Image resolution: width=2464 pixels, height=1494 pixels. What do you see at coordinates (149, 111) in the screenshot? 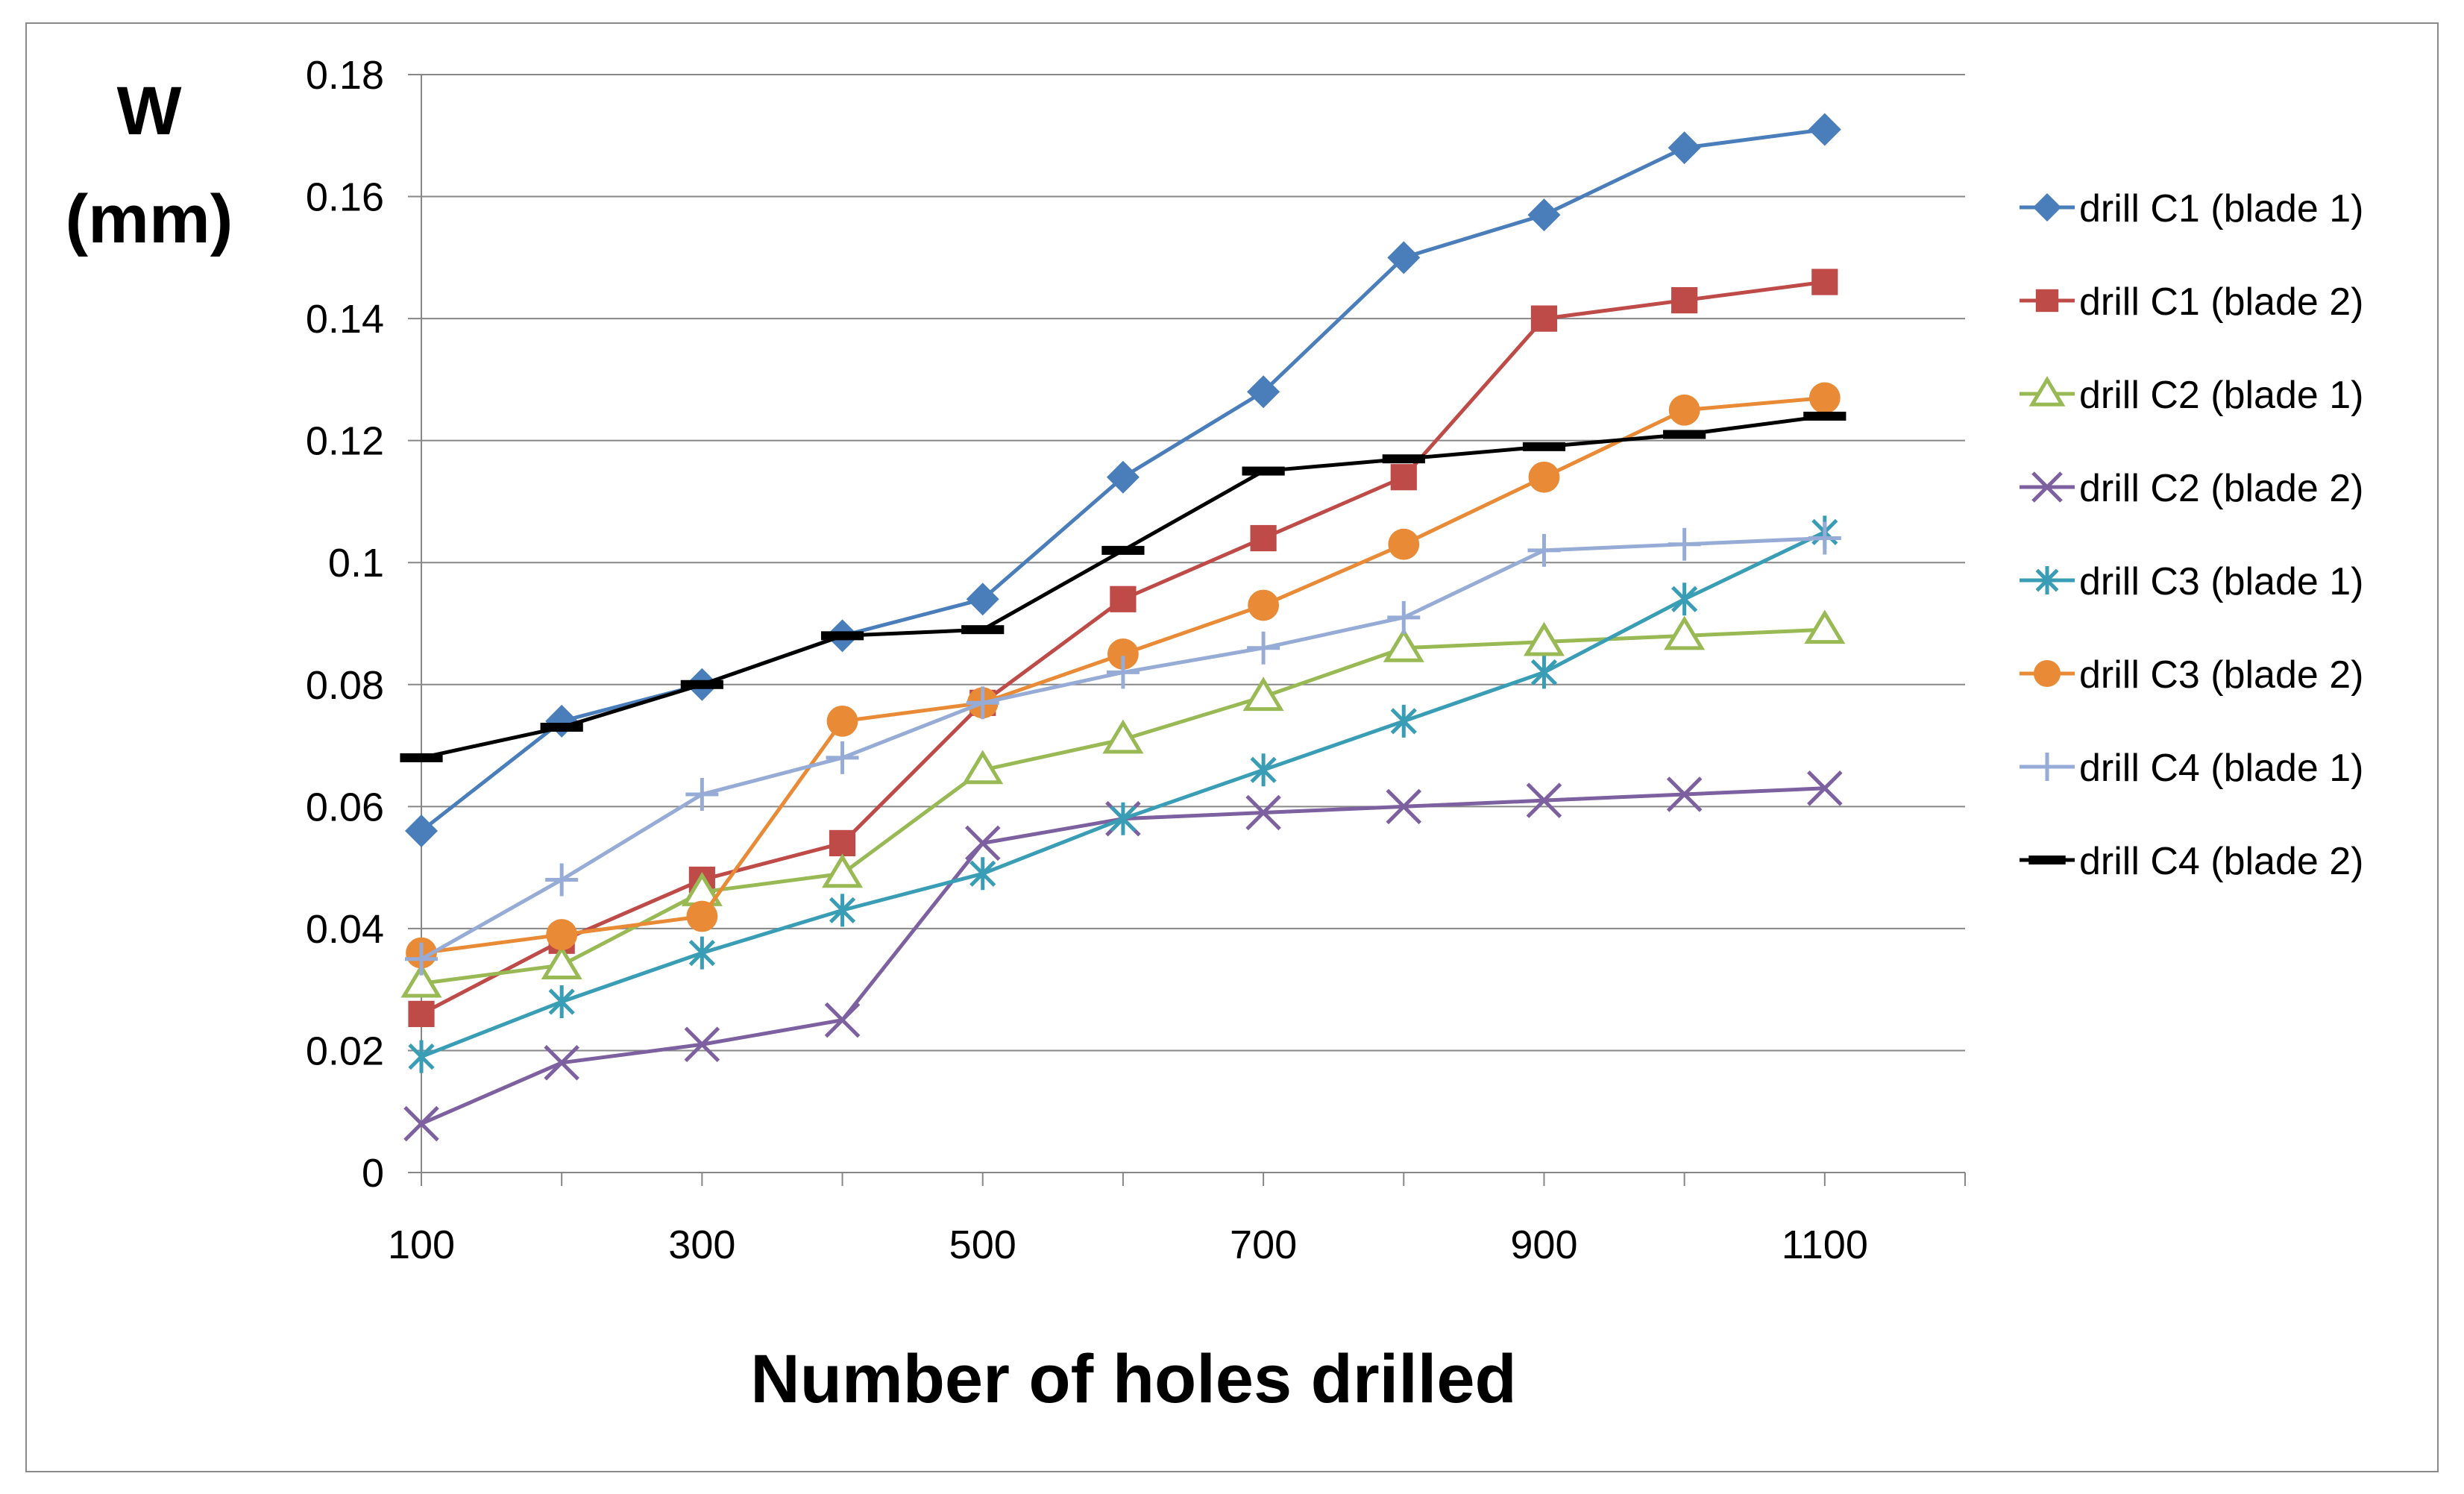
I see `y-axis-label-line1: W` at bounding box center [149, 111].